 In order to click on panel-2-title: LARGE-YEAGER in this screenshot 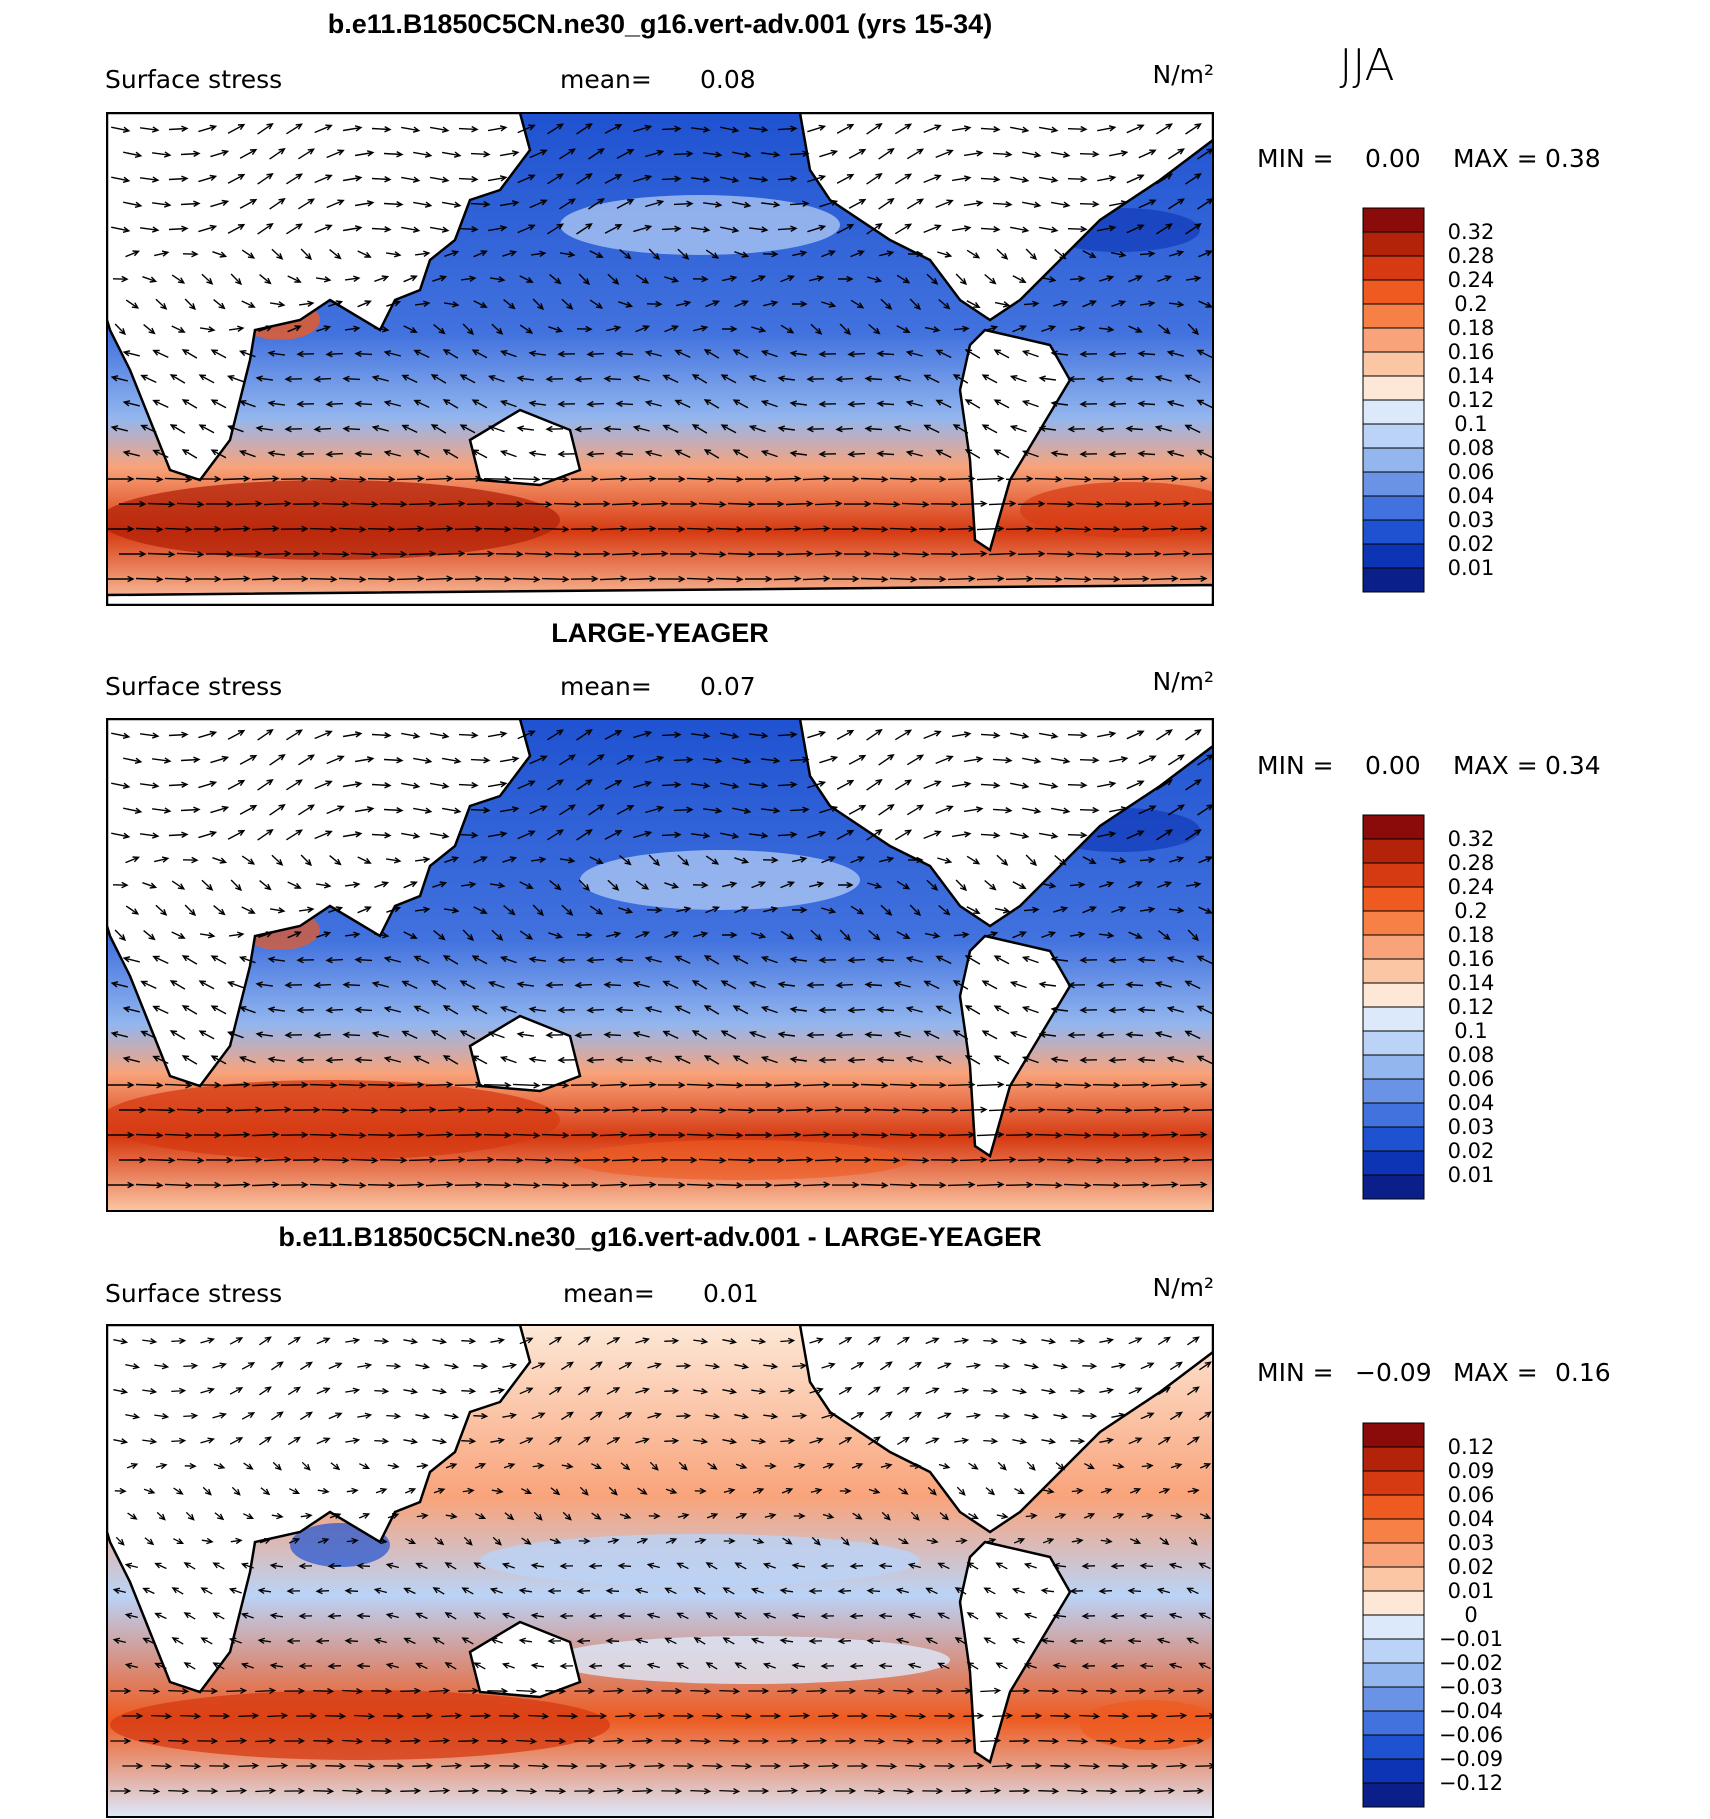, I will do `click(660, 633)`.